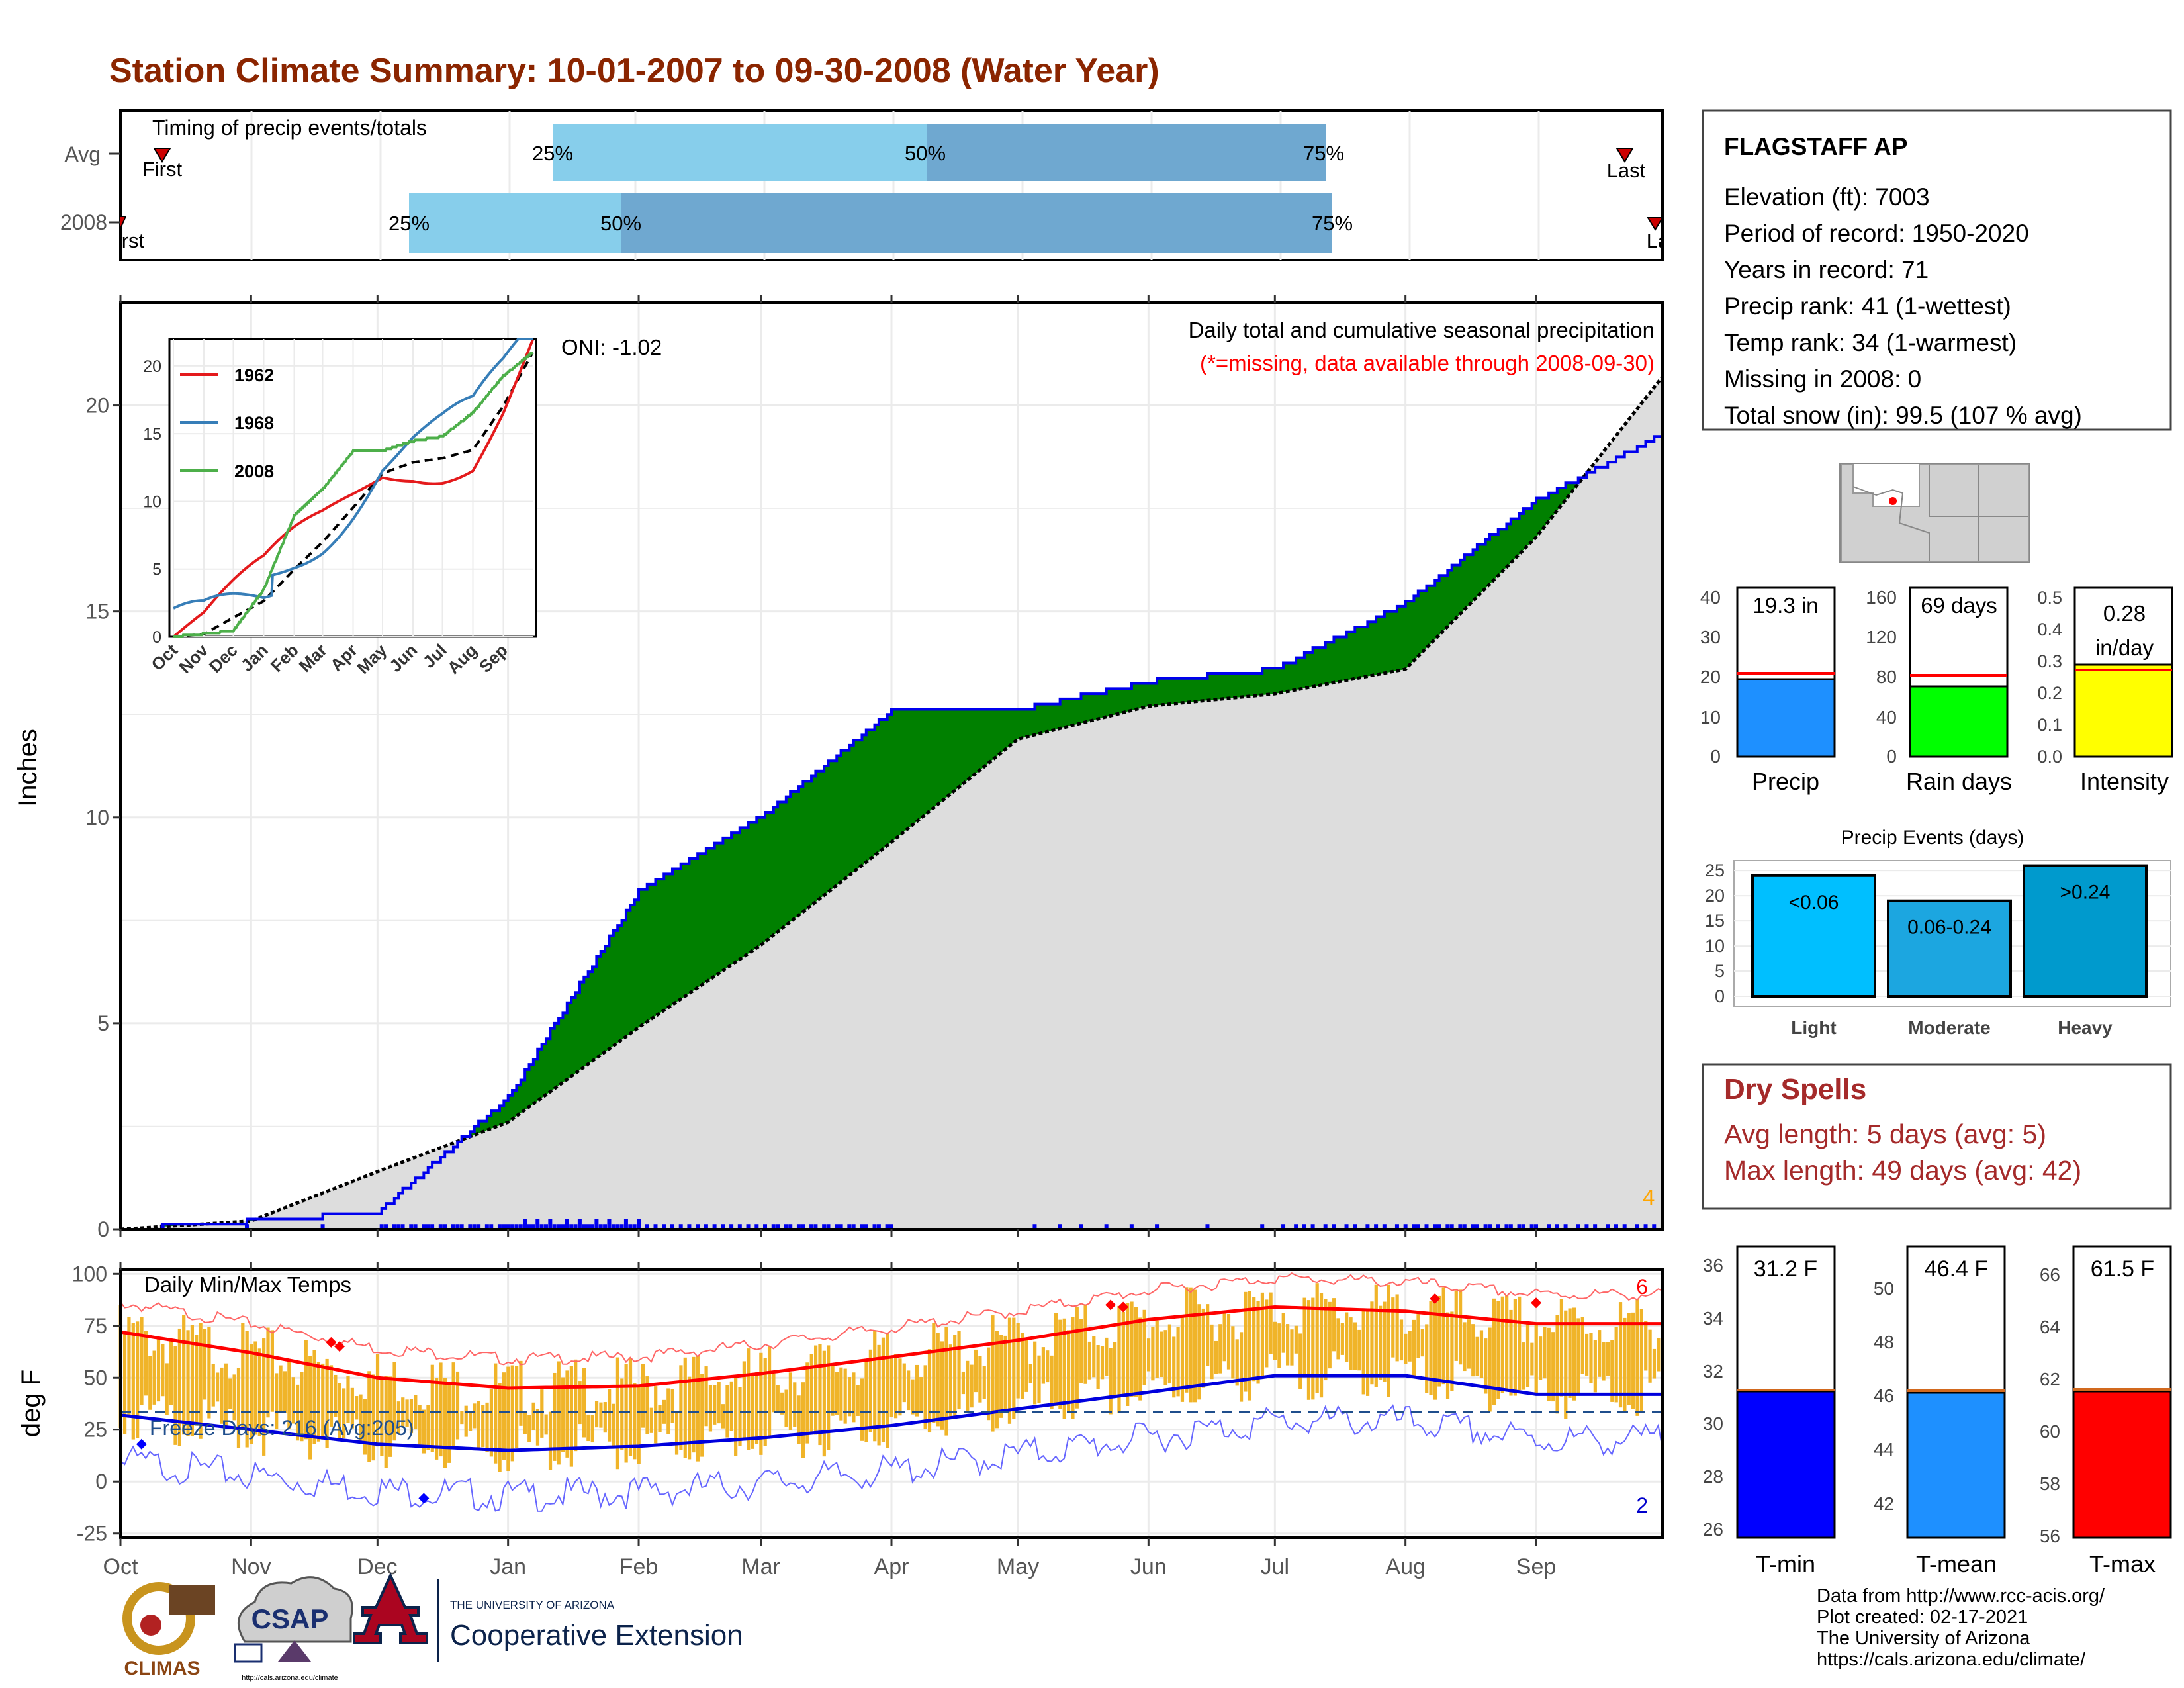  Describe the element at coordinates (1710, 717) in the screenshot. I see `tick: 10` at that location.